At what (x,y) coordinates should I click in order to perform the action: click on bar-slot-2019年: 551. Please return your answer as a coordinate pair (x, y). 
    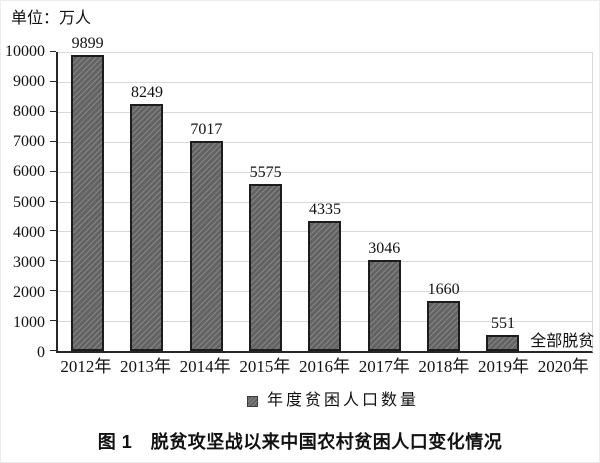
    Looking at the image, I should click on (502, 201).